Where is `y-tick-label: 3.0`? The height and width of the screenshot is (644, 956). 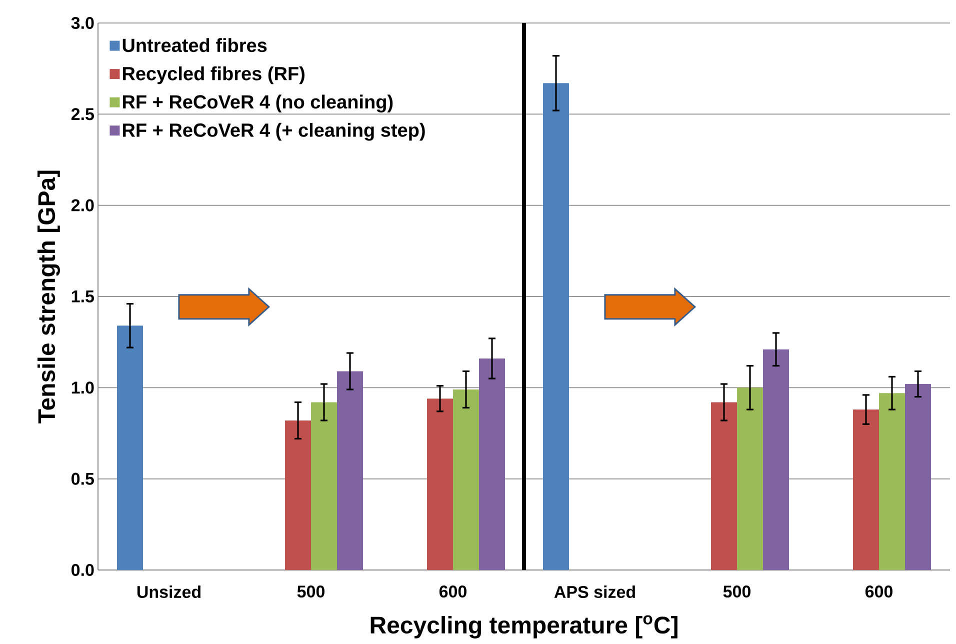 y-tick-label: 3.0 is located at coordinates (82, 23).